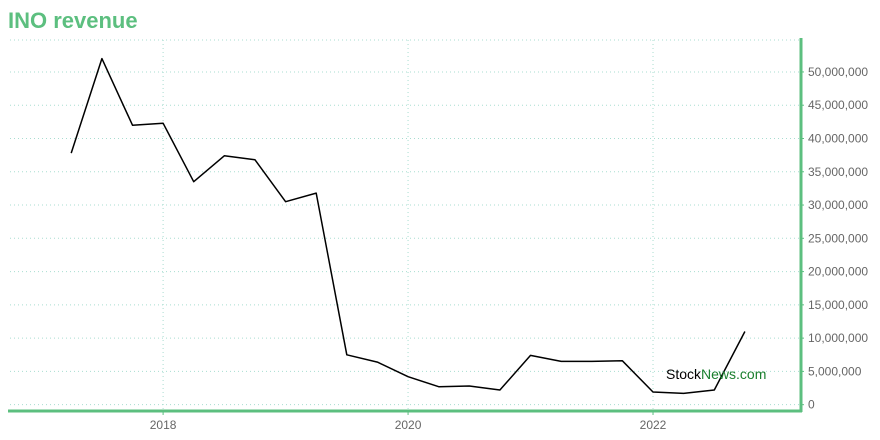 The height and width of the screenshot is (440, 880). I want to click on watermark-news: News, so click(718, 374).